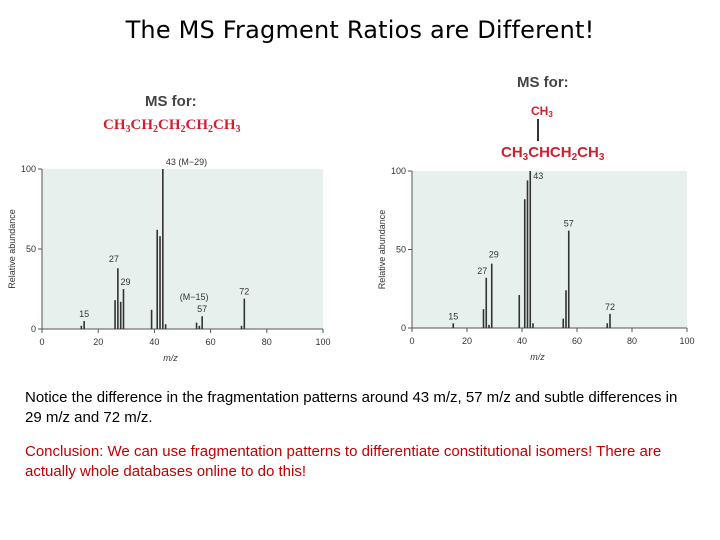  I want to click on right-ms-label: MS for:, so click(543, 82).